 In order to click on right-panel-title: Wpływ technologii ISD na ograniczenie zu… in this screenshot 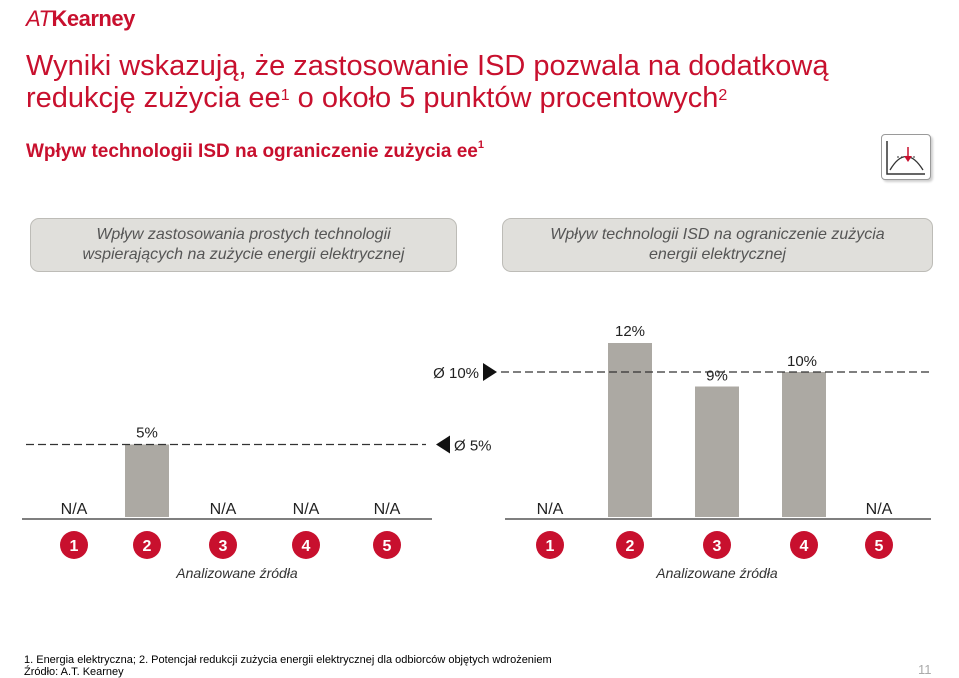, I will do `click(717, 244)`.